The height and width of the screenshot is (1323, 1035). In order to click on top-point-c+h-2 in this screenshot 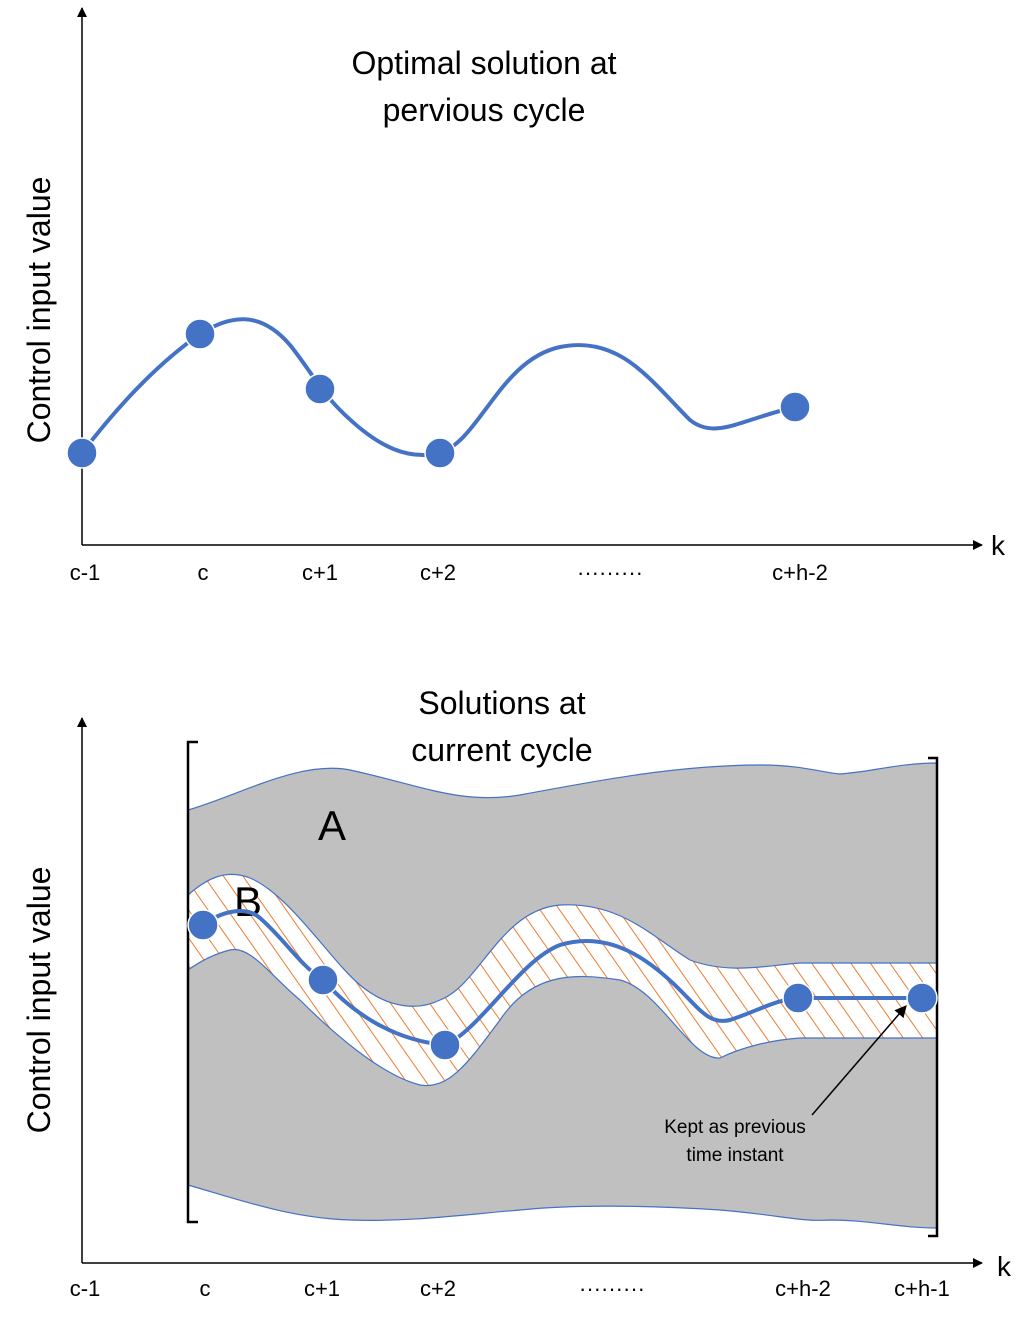, I will do `click(795, 407)`.